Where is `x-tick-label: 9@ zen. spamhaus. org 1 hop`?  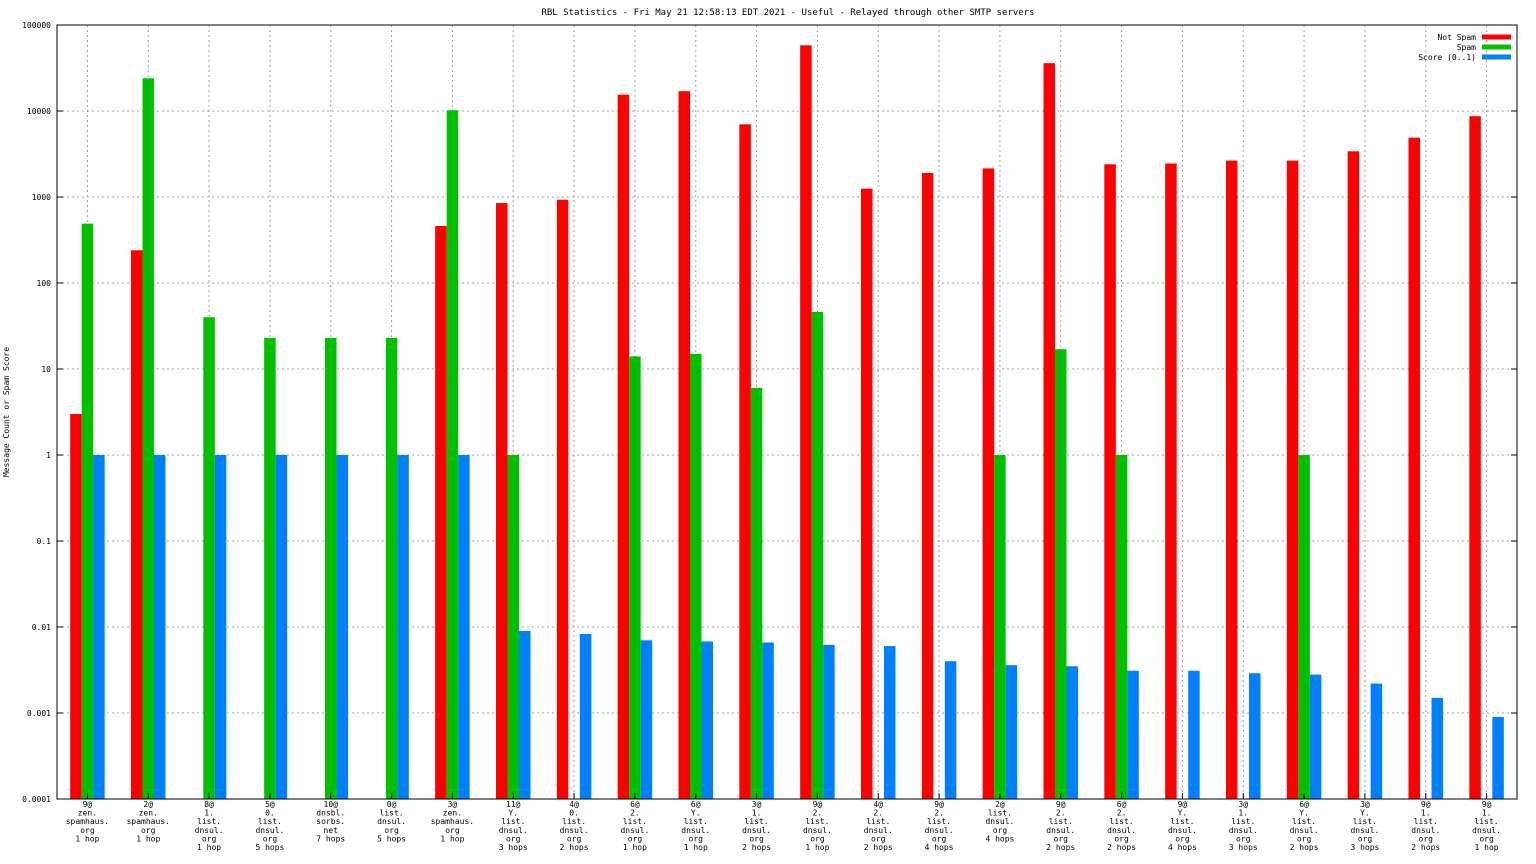 x-tick-label: 9@ zen. spamhaus. org 1 hop is located at coordinates (87, 821).